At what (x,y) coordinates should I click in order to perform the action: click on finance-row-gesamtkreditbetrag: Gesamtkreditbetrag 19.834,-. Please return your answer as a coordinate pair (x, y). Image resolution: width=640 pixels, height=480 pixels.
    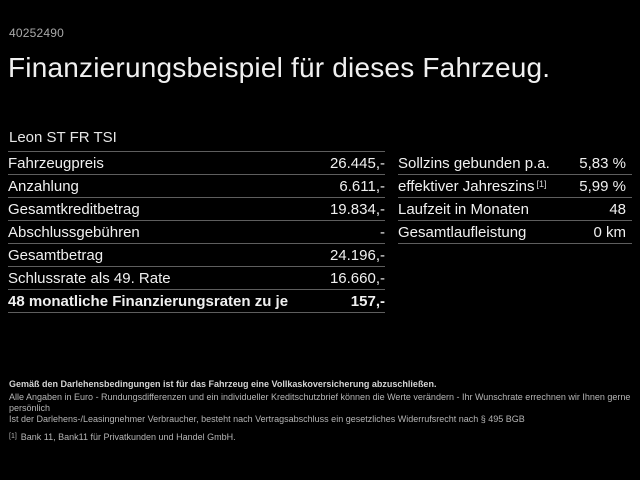
    Looking at the image, I should click on (196, 209).